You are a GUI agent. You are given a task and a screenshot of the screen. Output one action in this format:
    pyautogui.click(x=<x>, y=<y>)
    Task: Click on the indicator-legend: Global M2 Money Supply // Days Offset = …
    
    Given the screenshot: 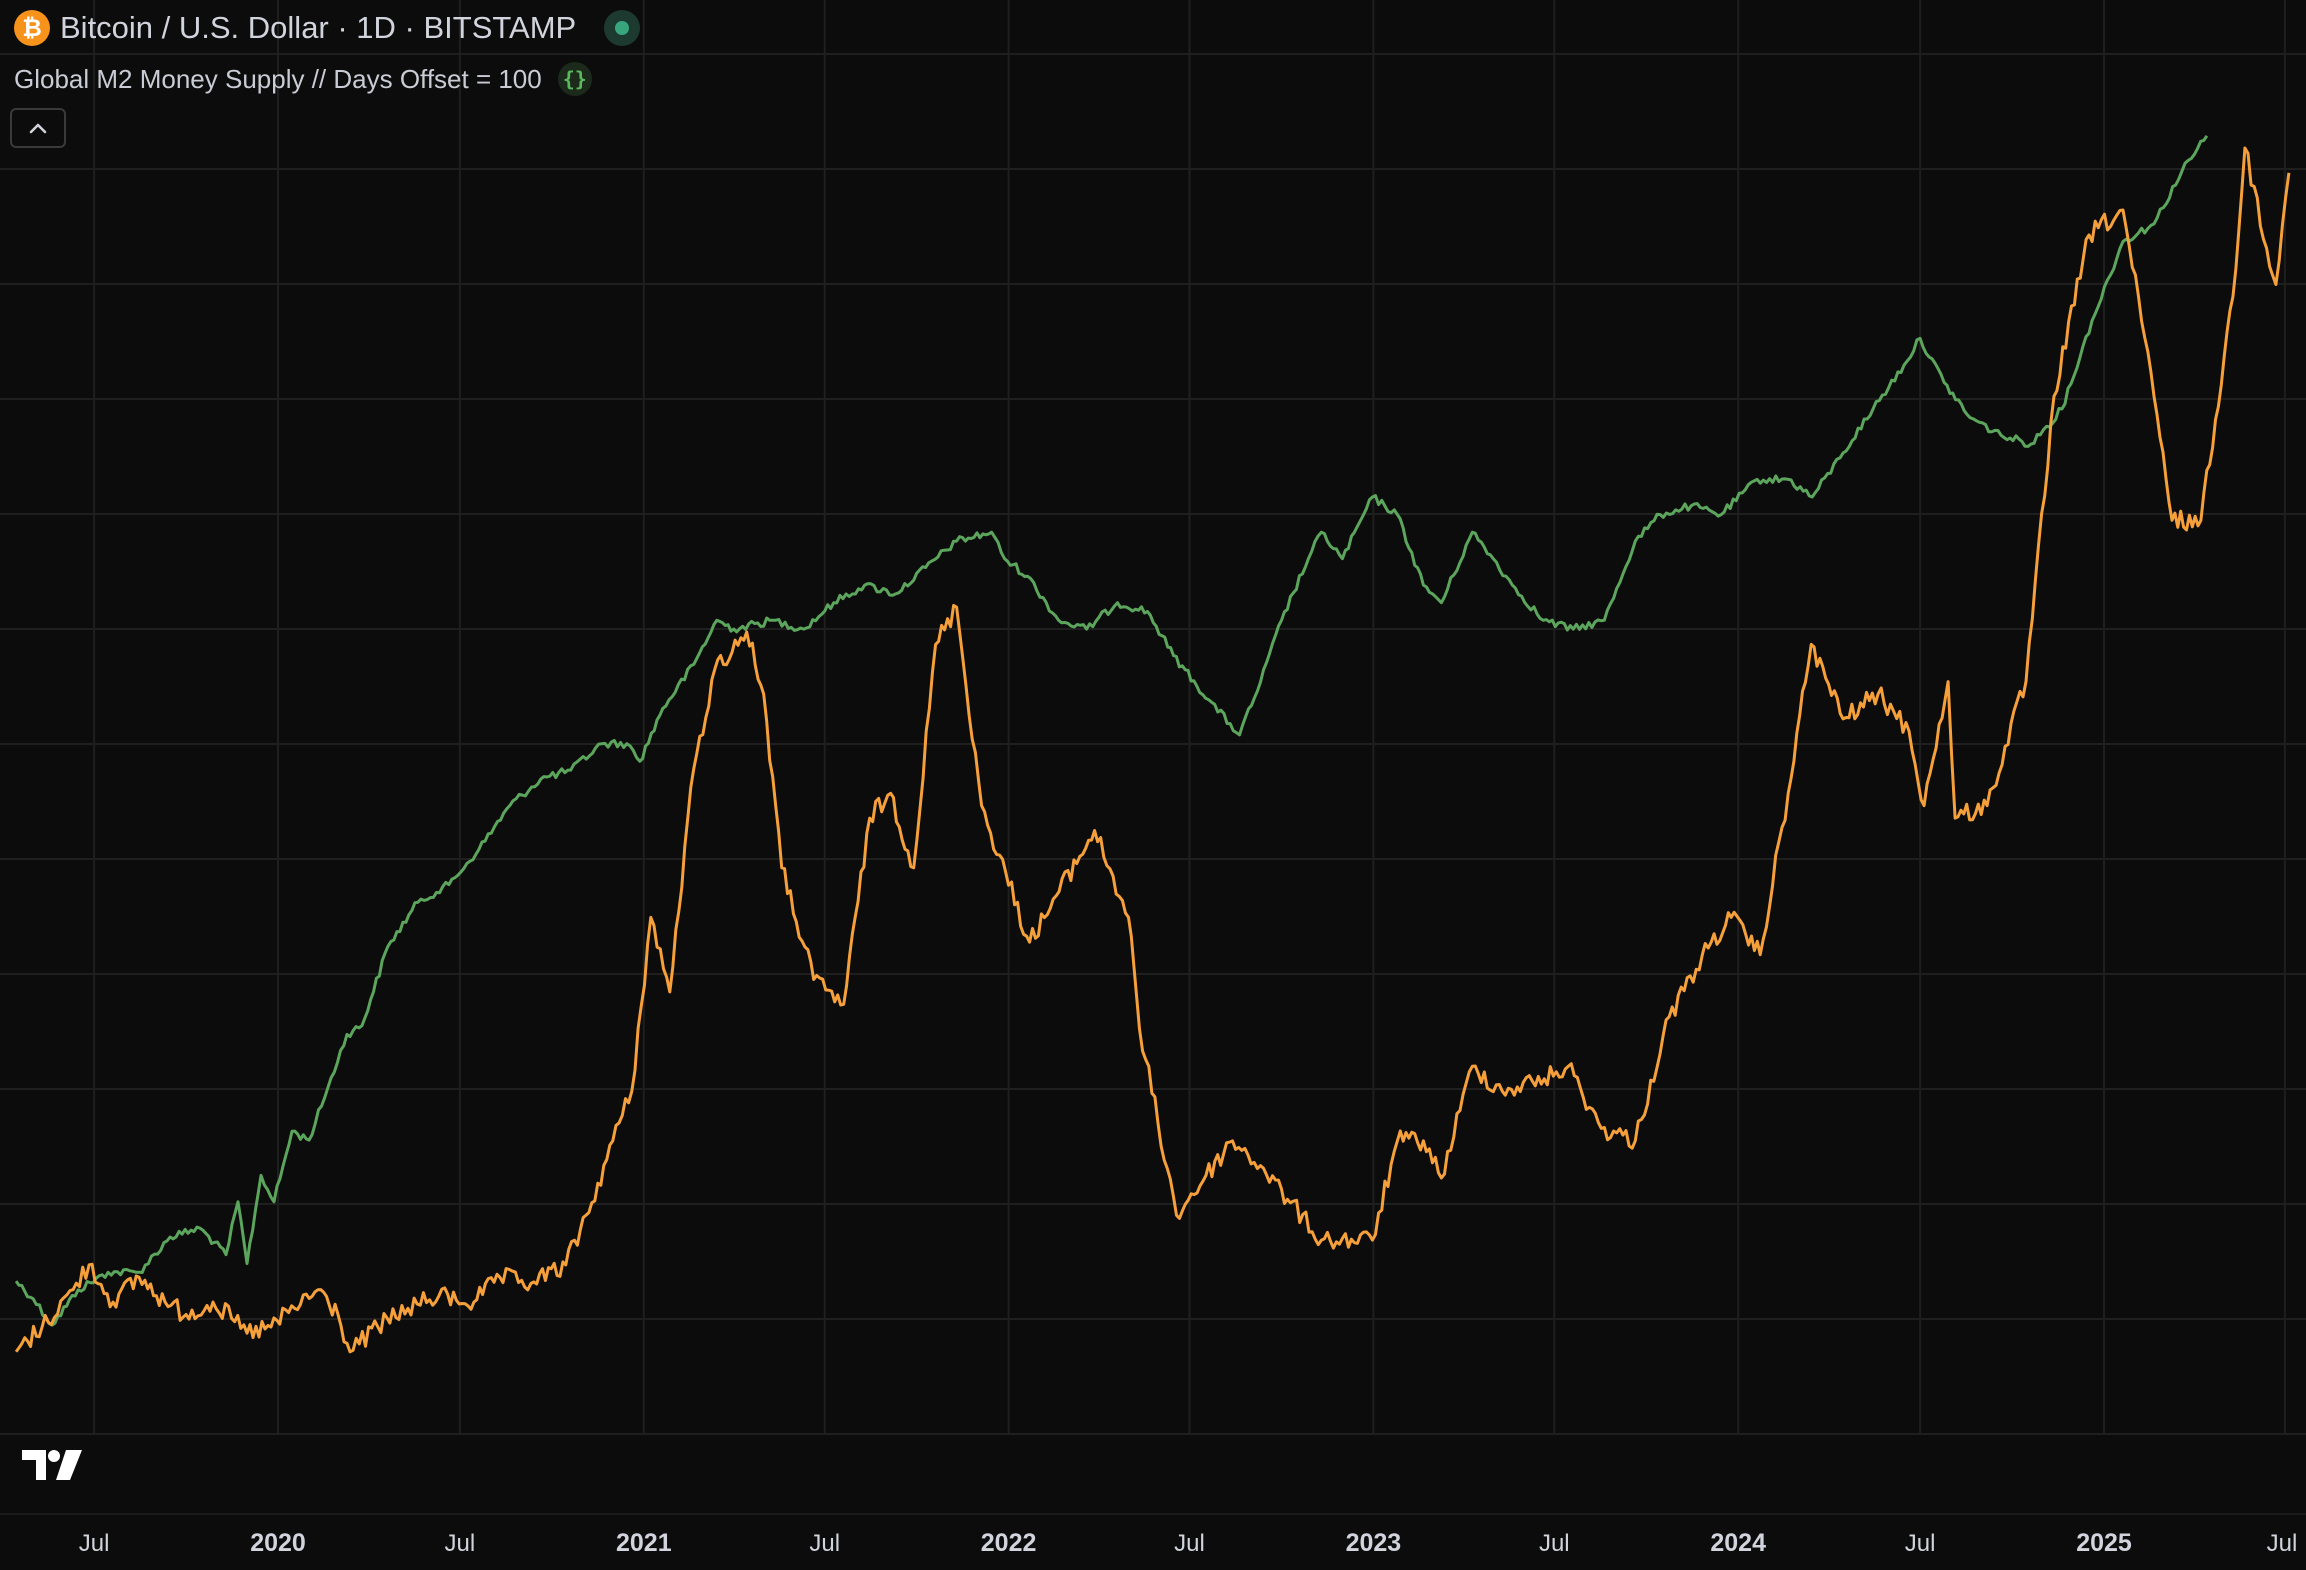 What is the action you would take?
    pyautogui.click(x=303, y=79)
    